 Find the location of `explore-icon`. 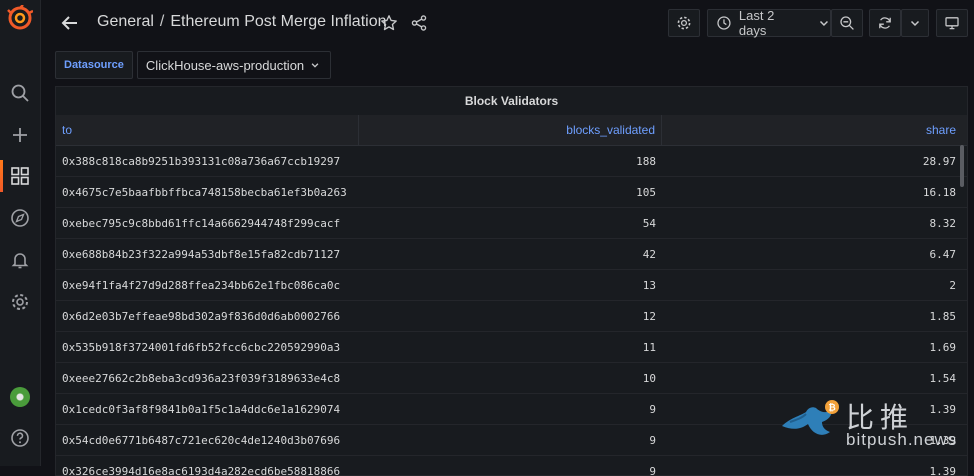

explore-icon is located at coordinates (20, 218).